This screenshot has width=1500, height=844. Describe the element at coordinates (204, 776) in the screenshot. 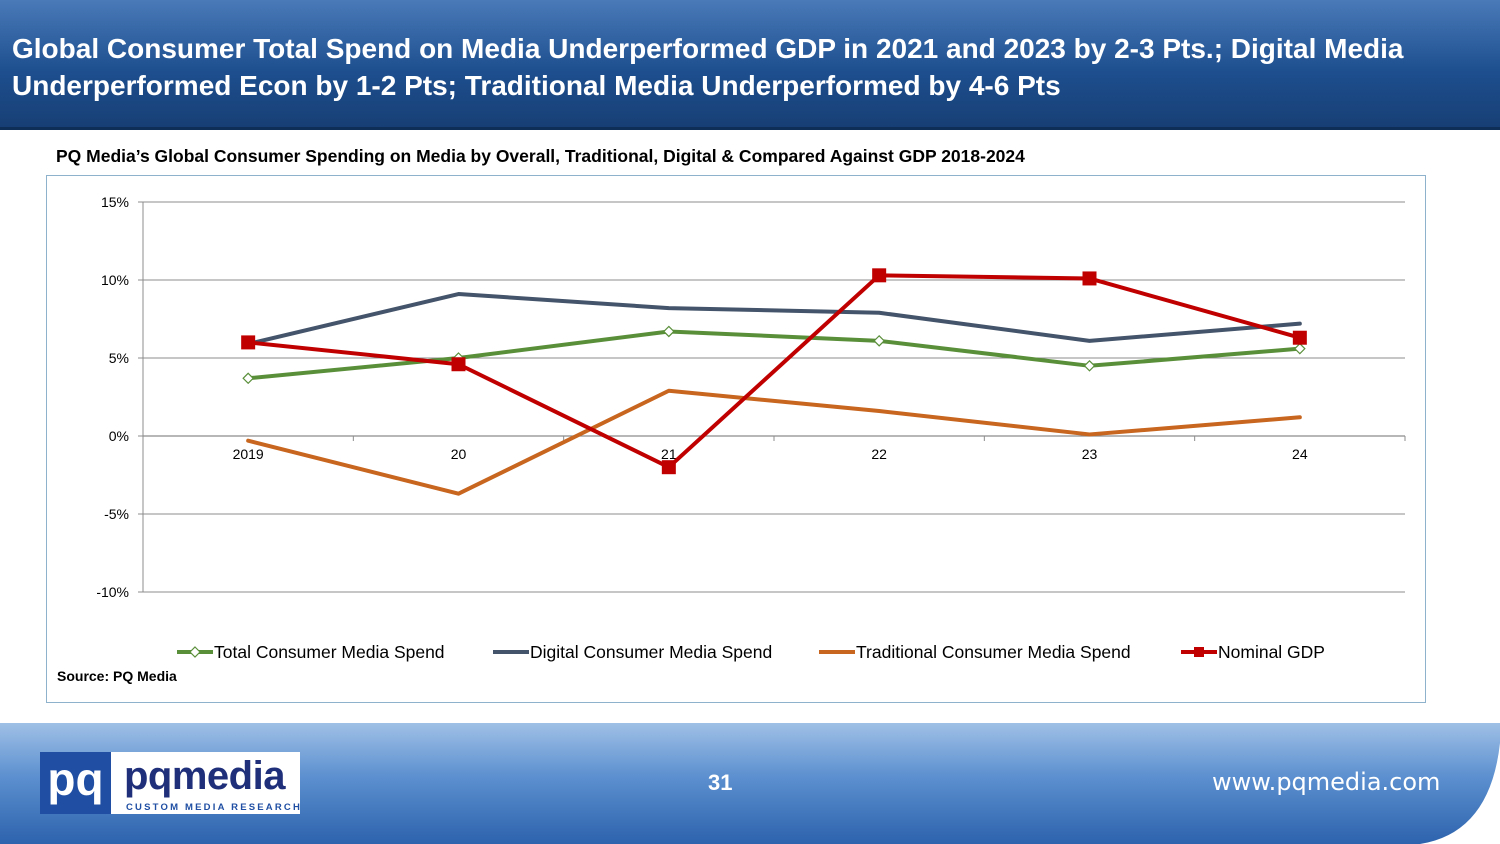

I see `logo-wordmark: pqmedia` at that location.